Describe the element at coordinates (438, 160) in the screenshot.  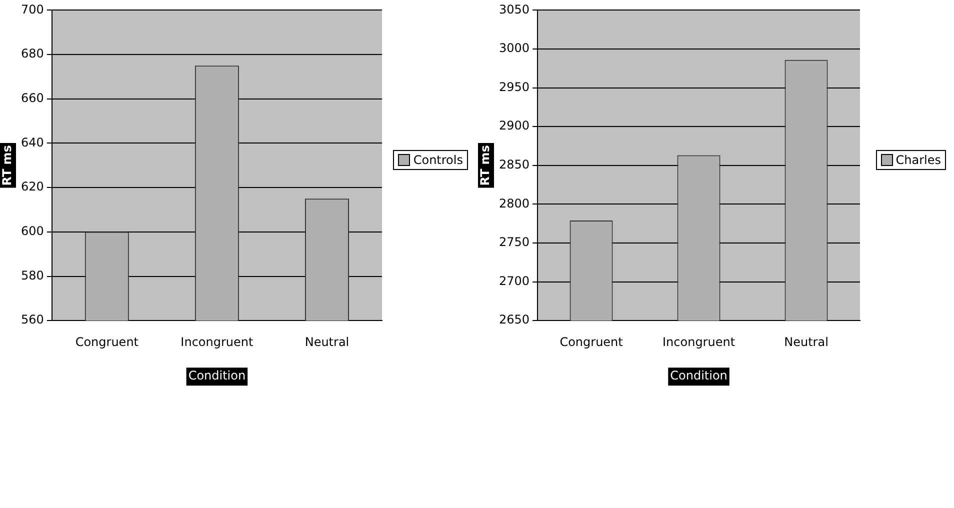
I see `text: Controls` at that location.